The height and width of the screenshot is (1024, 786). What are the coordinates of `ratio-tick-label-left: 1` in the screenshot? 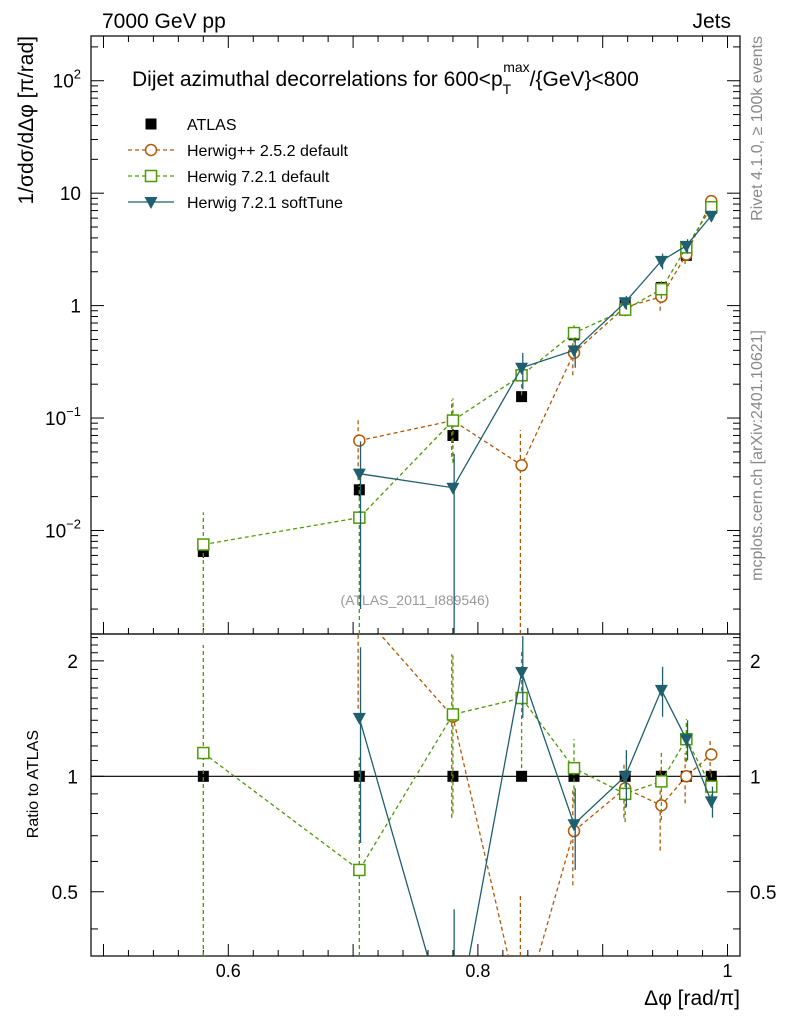 It's located at (72, 777).